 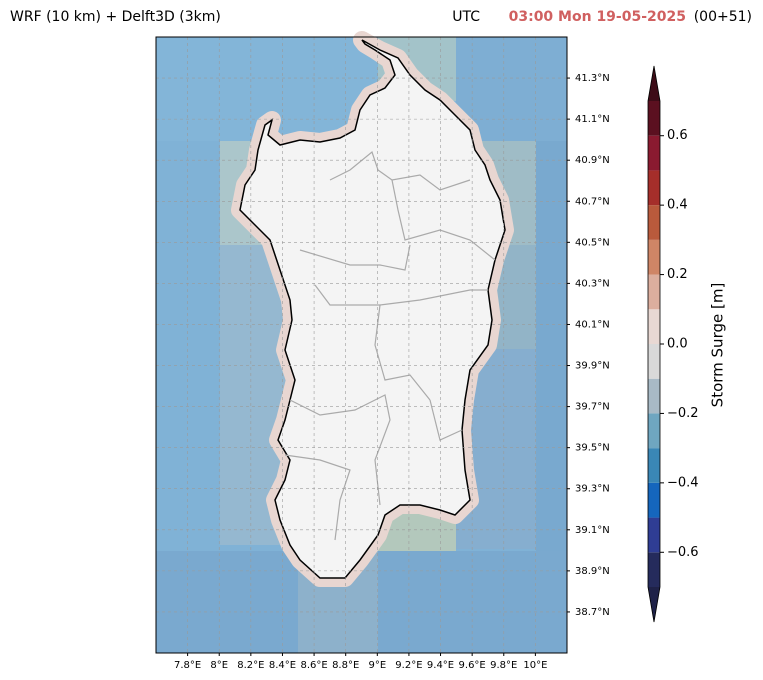 I want to click on lat-tick-label: 40.5°N, so click(x=592, y=242).